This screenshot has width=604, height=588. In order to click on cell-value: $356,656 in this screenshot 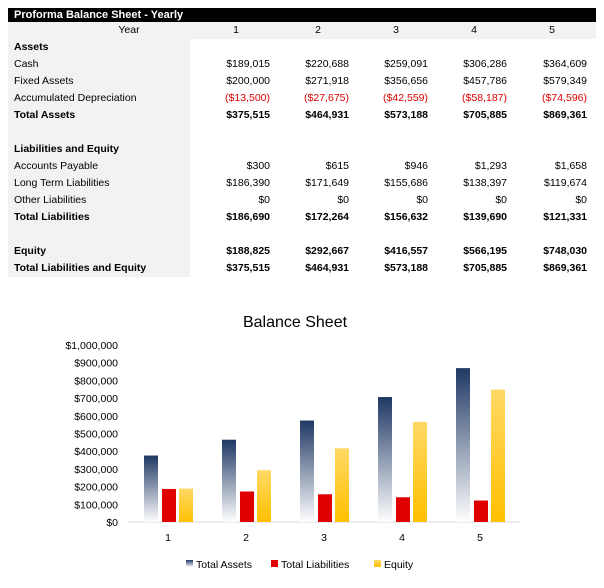, I will do `click(406, 81)`.